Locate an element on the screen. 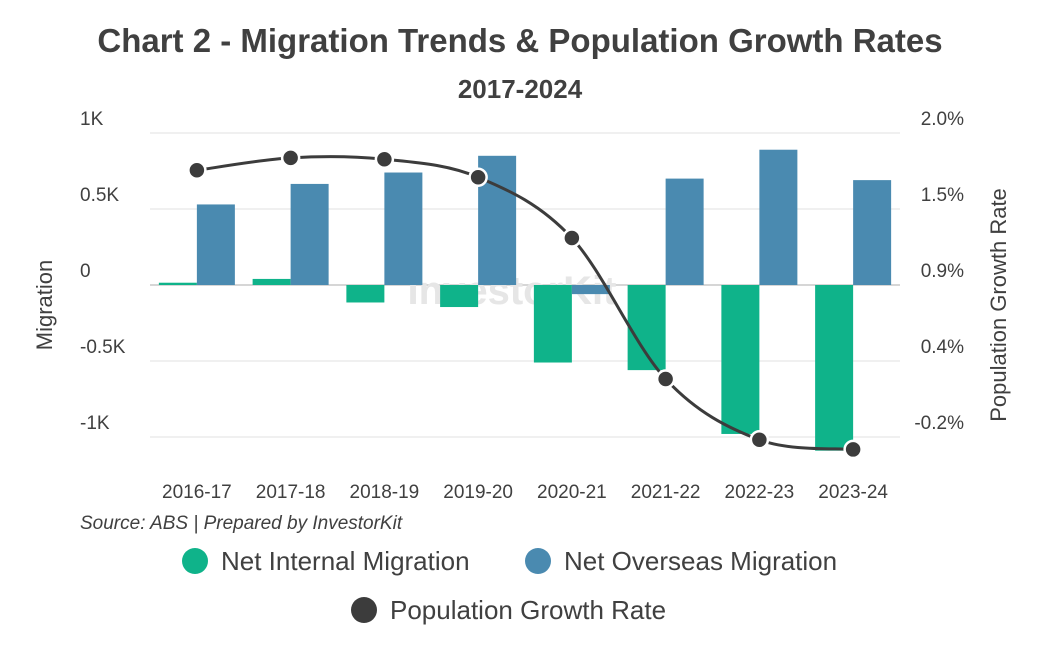 The width and height of the screenshot is (1040, 645). legend-label: Net Internal Migration is located at coordinates (345, 561).